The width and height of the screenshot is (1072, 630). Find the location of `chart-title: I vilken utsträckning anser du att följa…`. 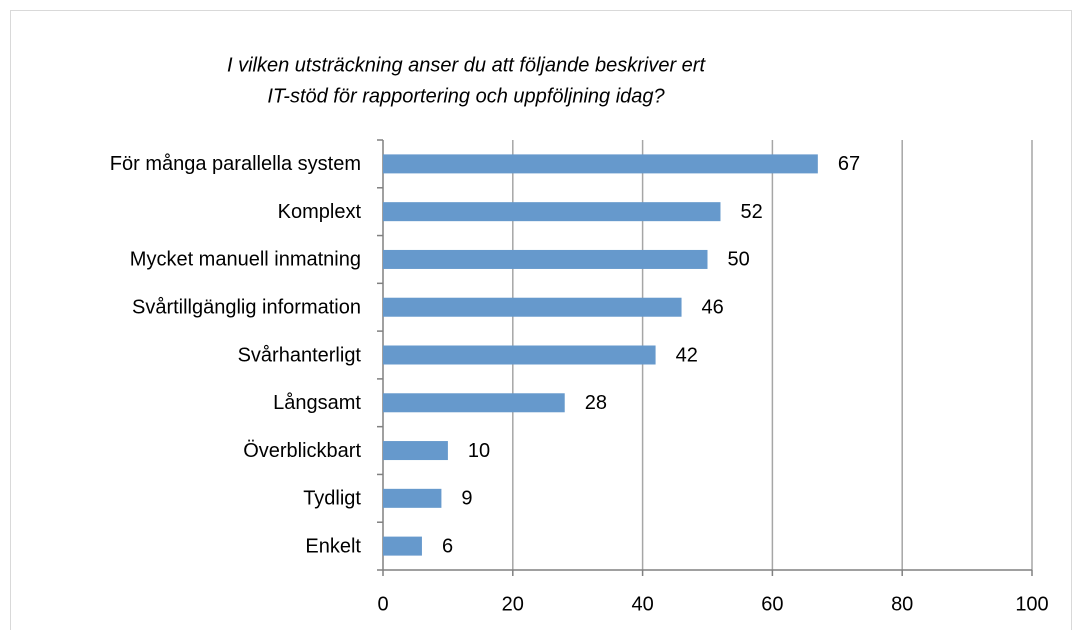

chart-title: I vilken utsträckning anser du att följa… is located at coordinates (466, 65).